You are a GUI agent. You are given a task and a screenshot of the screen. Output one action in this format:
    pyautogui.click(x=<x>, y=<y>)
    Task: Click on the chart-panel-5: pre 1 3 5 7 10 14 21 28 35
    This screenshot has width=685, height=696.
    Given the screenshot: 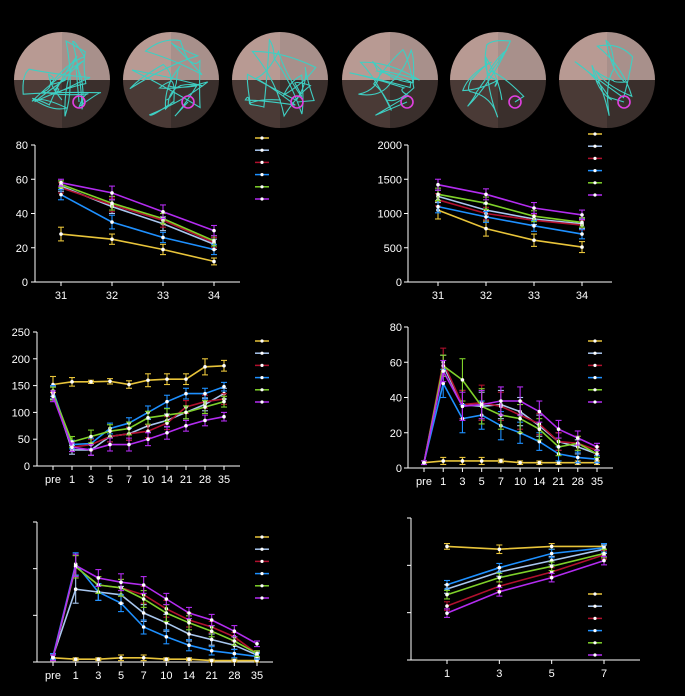 What is the action you would take?
    pyautogui.click(x=153, y=601)
    